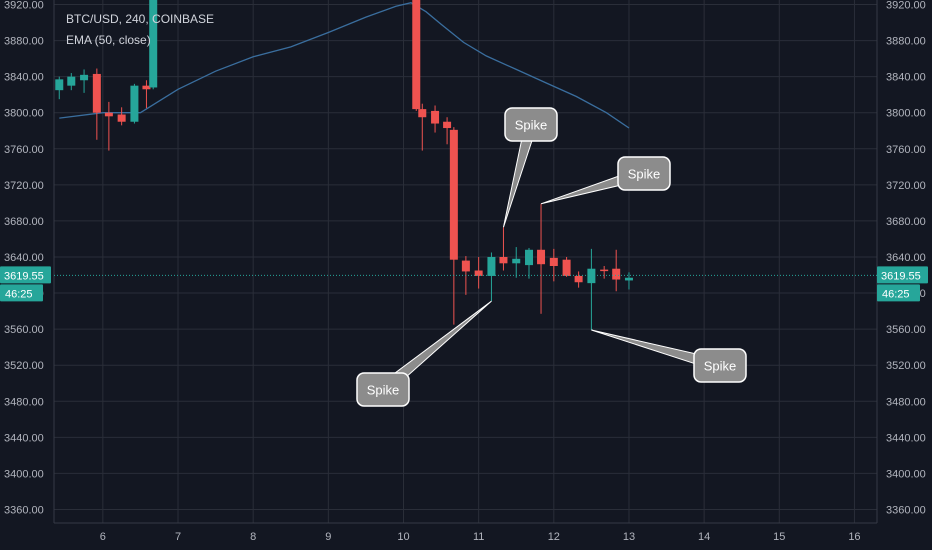  I want to click on x-tick-label: 12, so click(554, 537).